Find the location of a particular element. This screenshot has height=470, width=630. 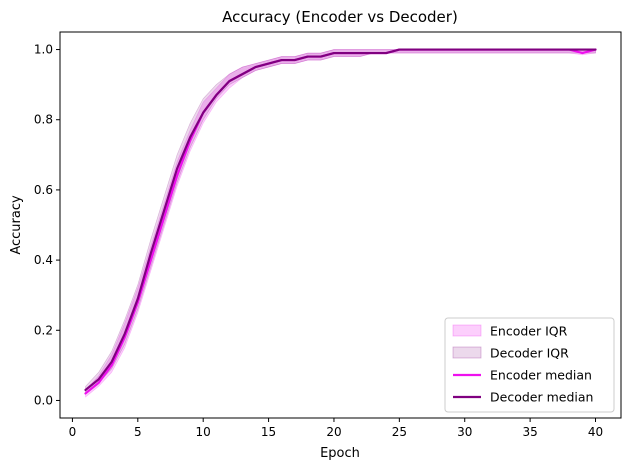

y-tick-label: 0.0 is located at coordinates (43, 400).